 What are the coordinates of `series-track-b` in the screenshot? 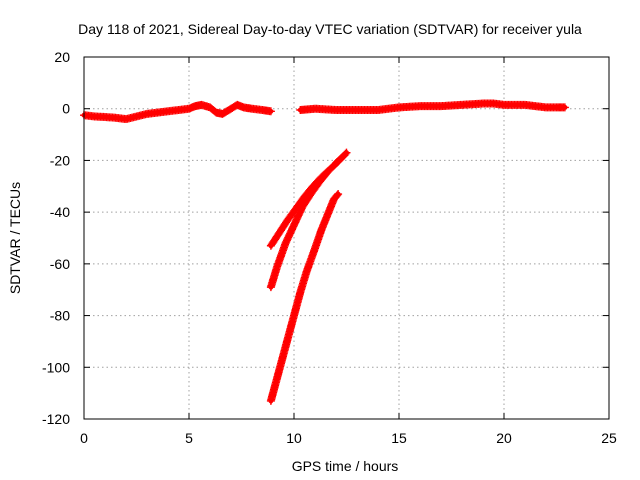 It's located at (432, 107).